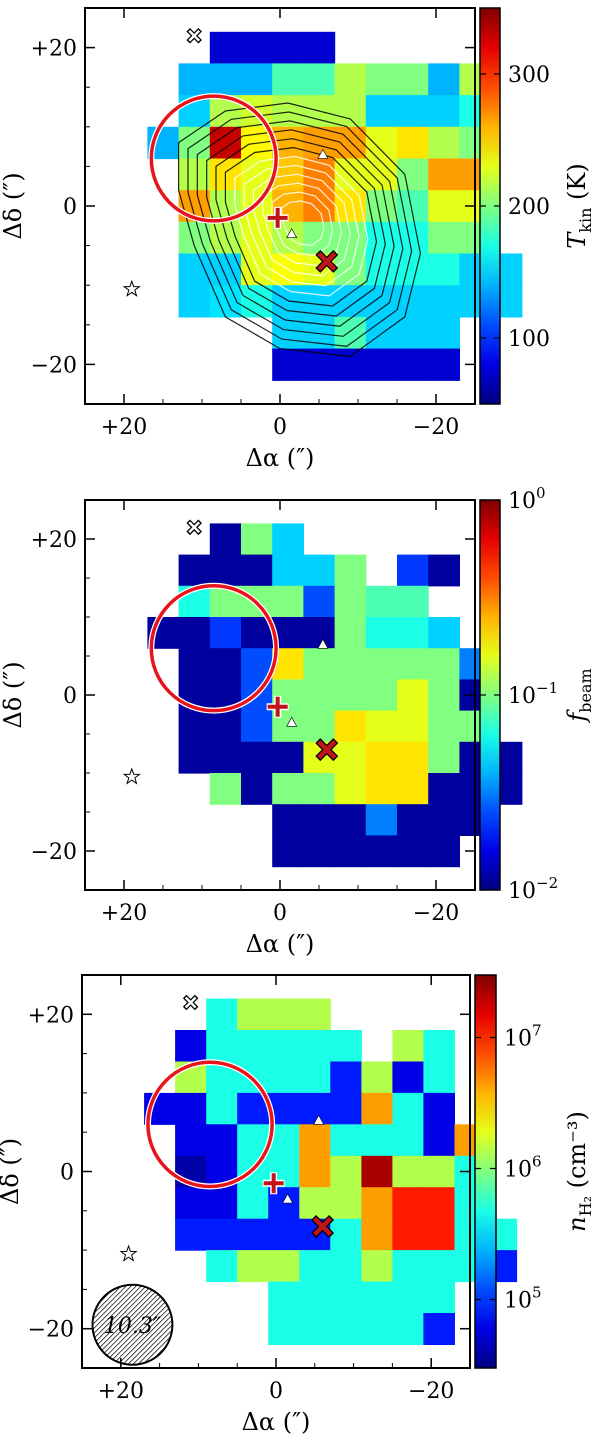 The height and width of the screenshot is (1446, 600). I want to click on plus-stroke, so click(273, 1183).